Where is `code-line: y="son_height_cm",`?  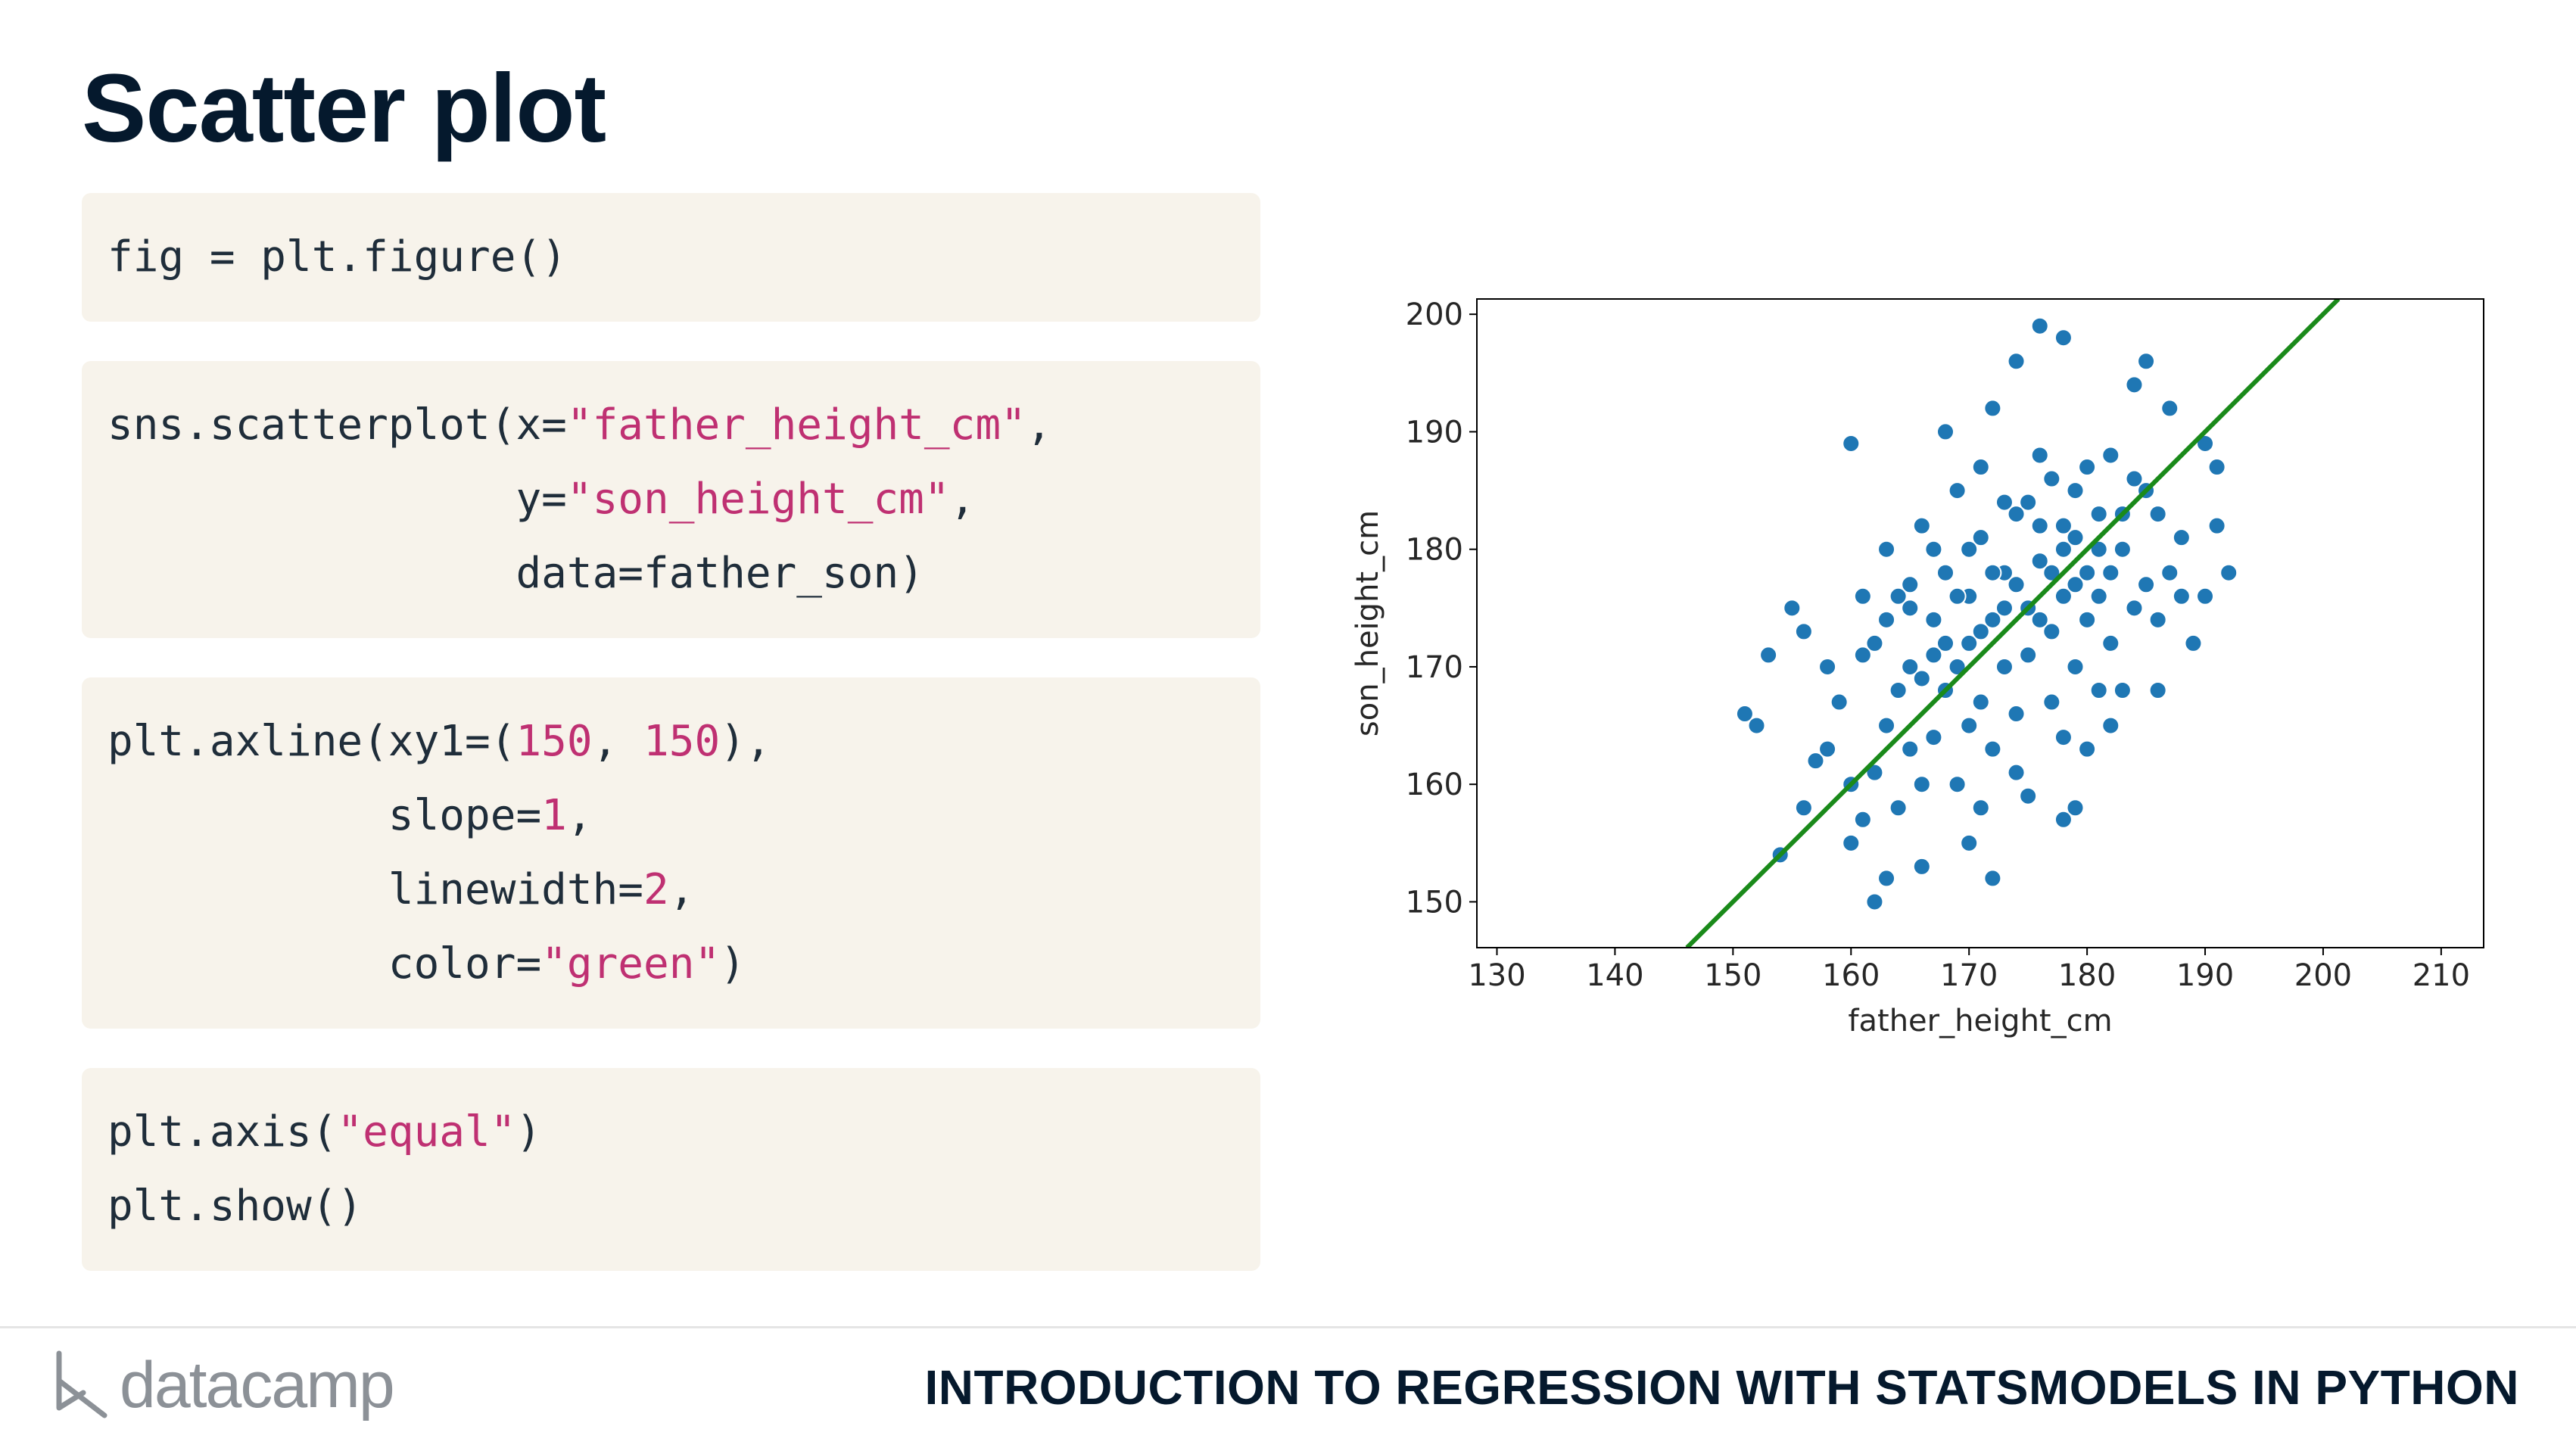 code-line: y="son_height_cm", is located at coordinates (671, 500).